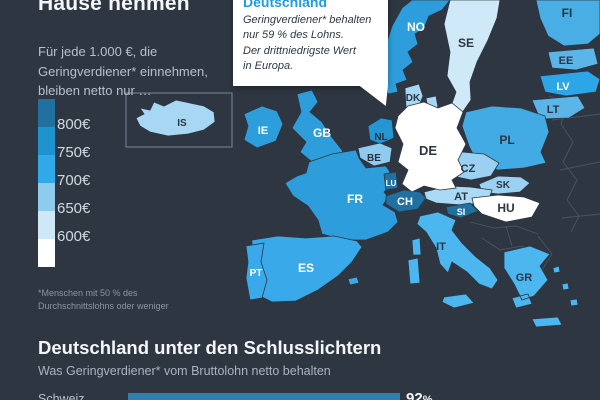  Describe the element at coordinates (74, 208) in the screenshot. I see `legend-label: 650€` at that location.